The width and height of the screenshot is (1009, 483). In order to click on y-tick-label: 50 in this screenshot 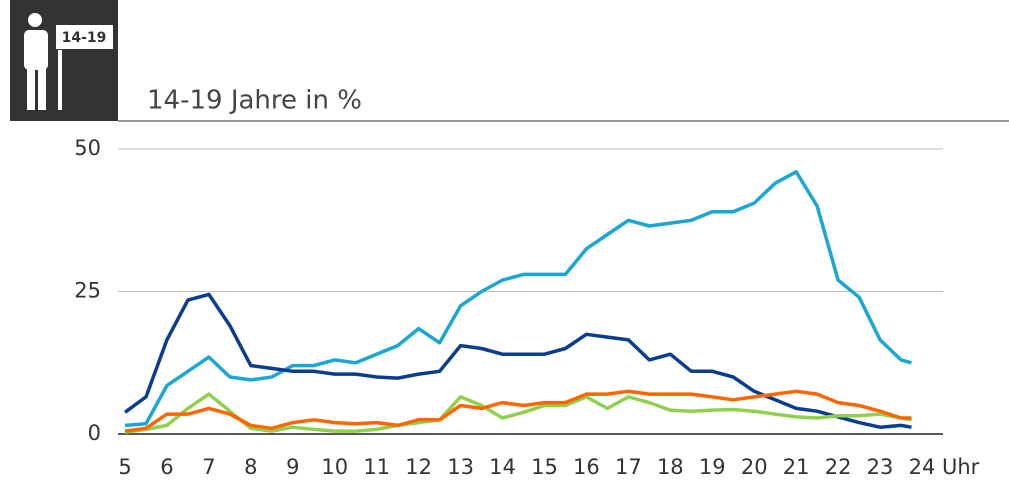, I will do `click(87, 148)`.